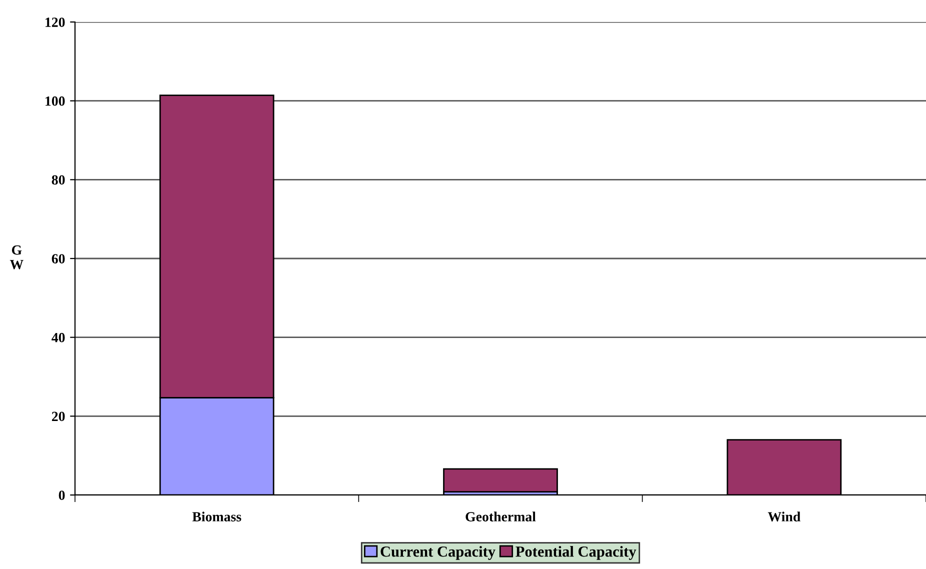 This screenshot has width=926, height=569. Describe the element at coordinates (58, 417) in the screenshot. I see `y-tick-label: 20` at that location.